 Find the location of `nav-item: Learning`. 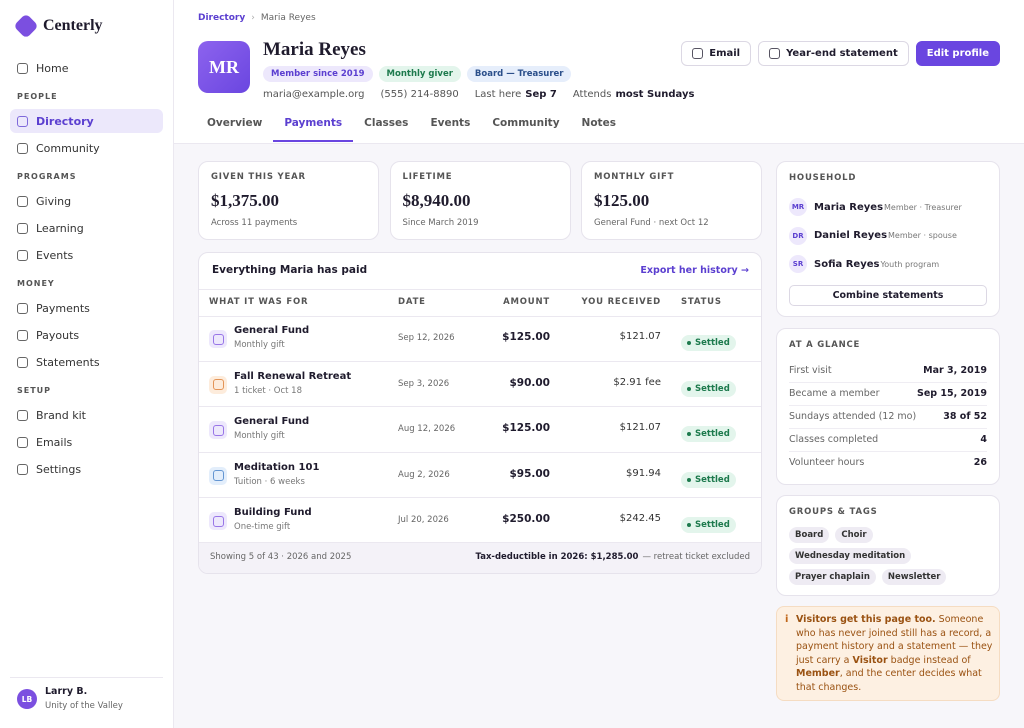

nav-item: Learning is located at coordinates (86, 228).